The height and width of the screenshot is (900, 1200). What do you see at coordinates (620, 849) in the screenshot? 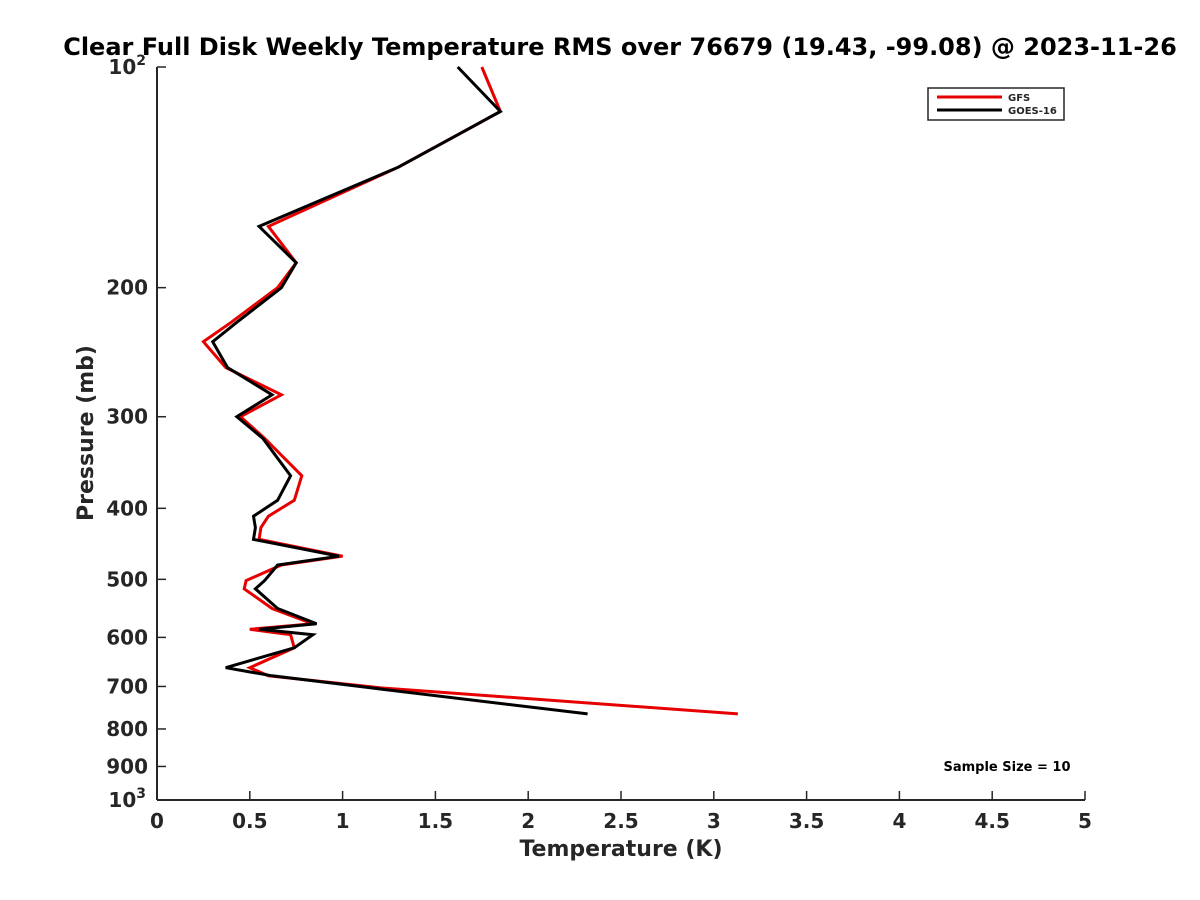
I see `x-axis-label: Temperature (K)` at bounding box center [620, 849].